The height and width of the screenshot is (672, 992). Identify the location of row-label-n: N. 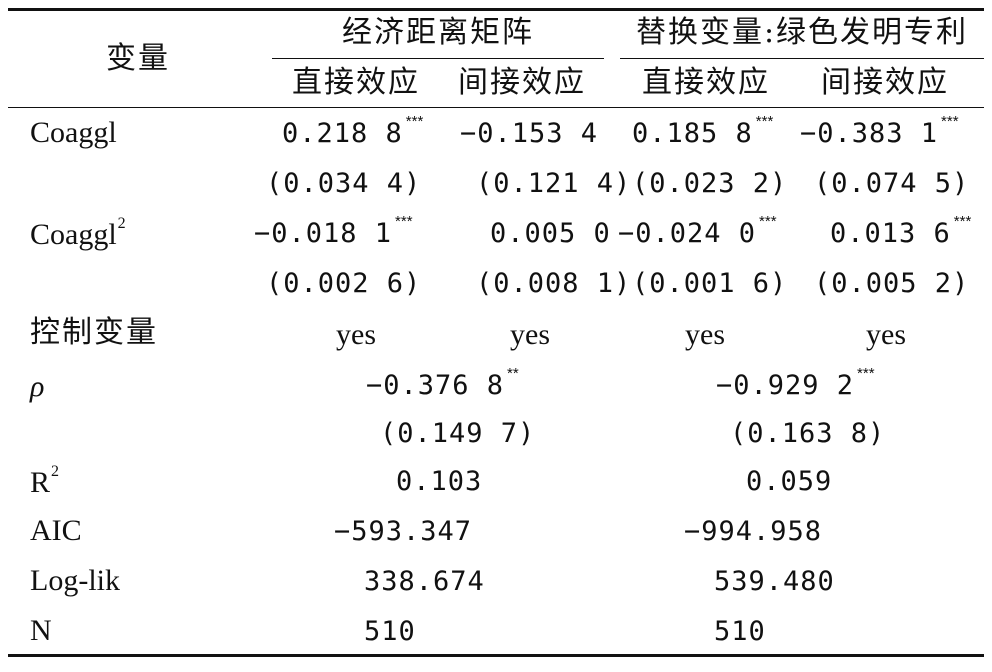
(41, 630).